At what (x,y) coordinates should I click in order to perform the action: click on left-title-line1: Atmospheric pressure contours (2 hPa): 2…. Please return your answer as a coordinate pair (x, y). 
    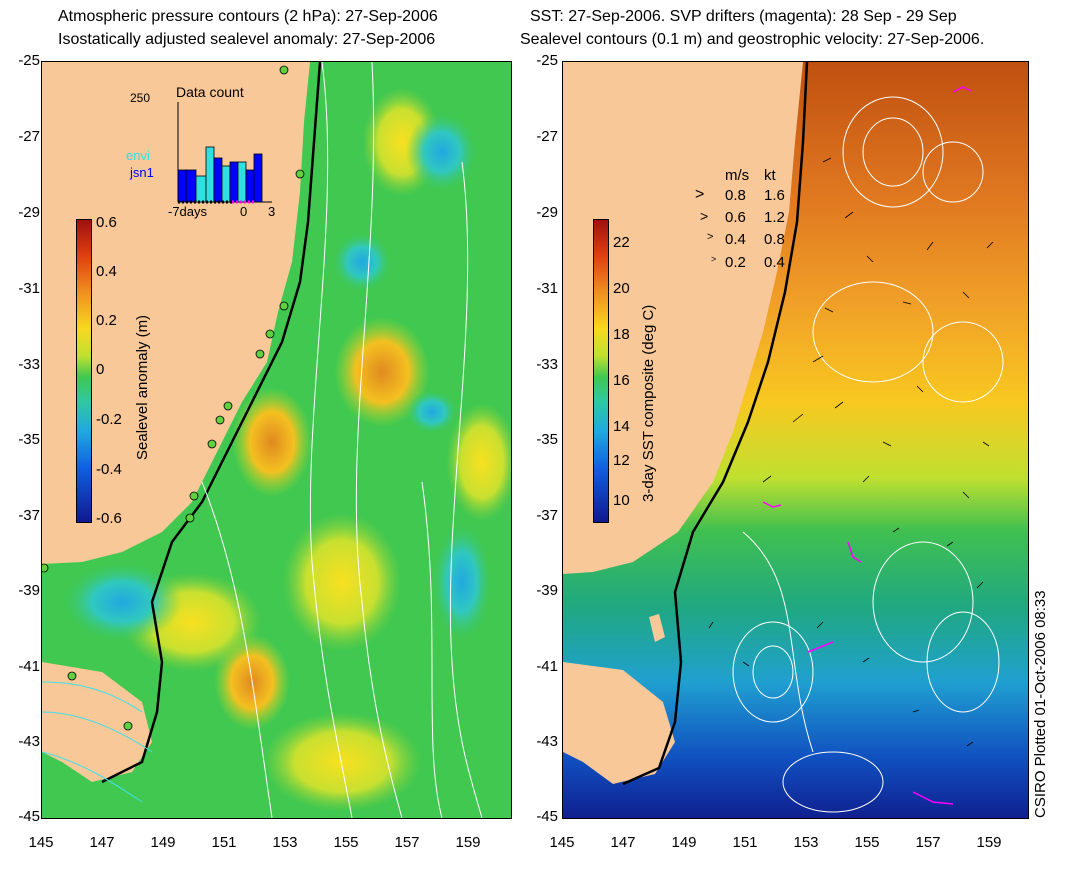
    Looking at the image, I should click on (248, 16).